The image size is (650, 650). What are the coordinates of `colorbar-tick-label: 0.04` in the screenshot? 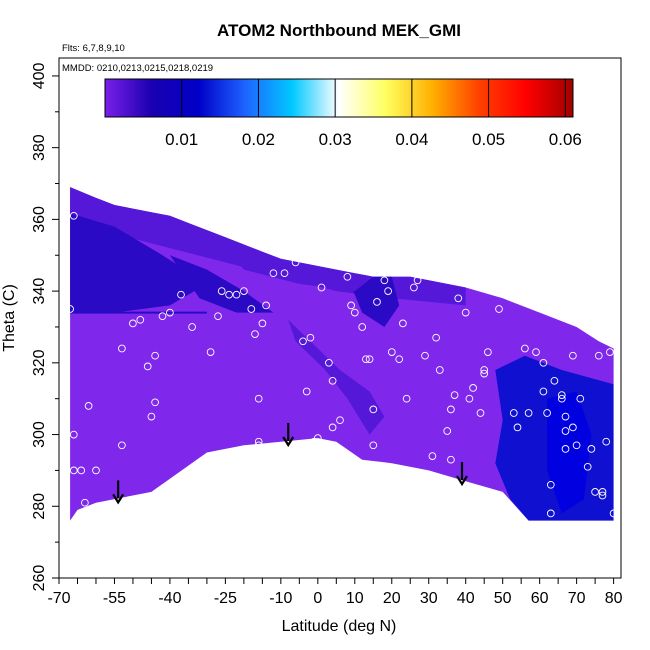 It's located at (411, 139).